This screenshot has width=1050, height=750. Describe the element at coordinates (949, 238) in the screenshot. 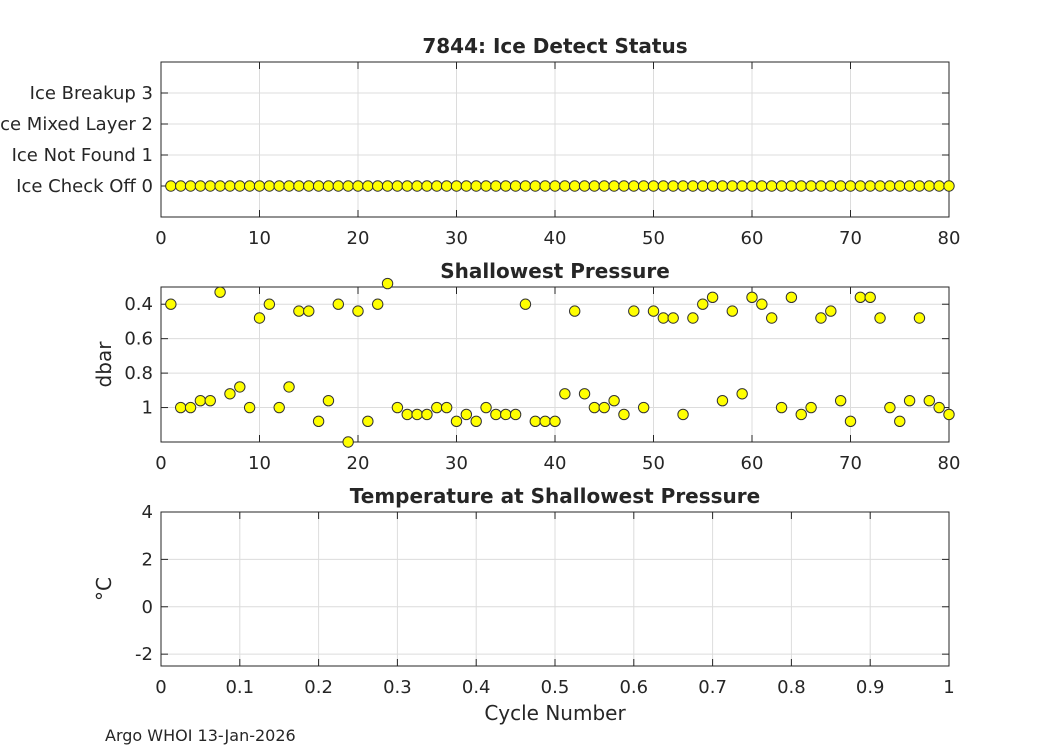

I see `ice-xtick-label: 80` at that location.